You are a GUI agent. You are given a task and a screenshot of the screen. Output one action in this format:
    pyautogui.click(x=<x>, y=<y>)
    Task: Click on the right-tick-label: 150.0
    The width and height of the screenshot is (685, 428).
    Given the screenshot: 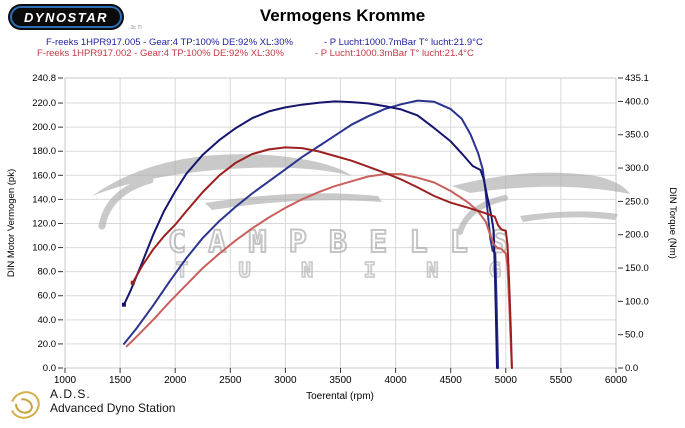 What is the action you would take?
    pyautogui.click(x=637, y=268)
    